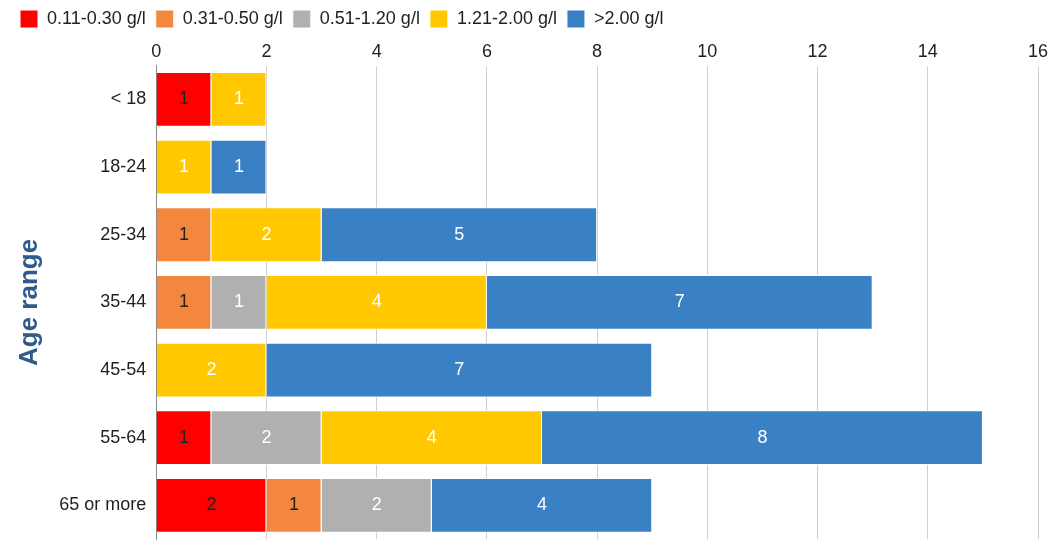 Image resolution: width=1058 pixels, height=560 pixels. What do you see at coordinates (486, 50) in the screenshot?
I see `x-tick-label: 6` at bounding box center [486, 50].